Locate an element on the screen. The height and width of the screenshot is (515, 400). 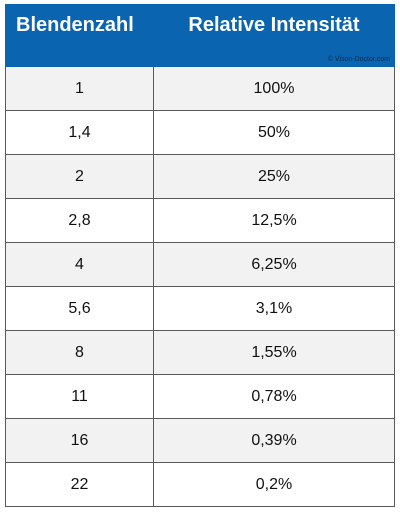
cell-f-number: 1,4 is located at coordinates (79, 132).